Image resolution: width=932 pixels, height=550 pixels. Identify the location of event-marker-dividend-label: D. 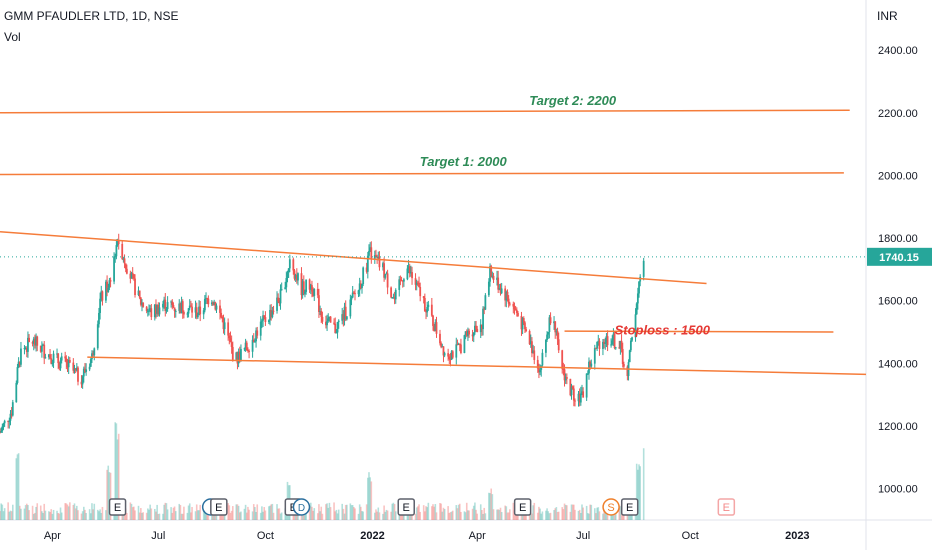
(301, 508).